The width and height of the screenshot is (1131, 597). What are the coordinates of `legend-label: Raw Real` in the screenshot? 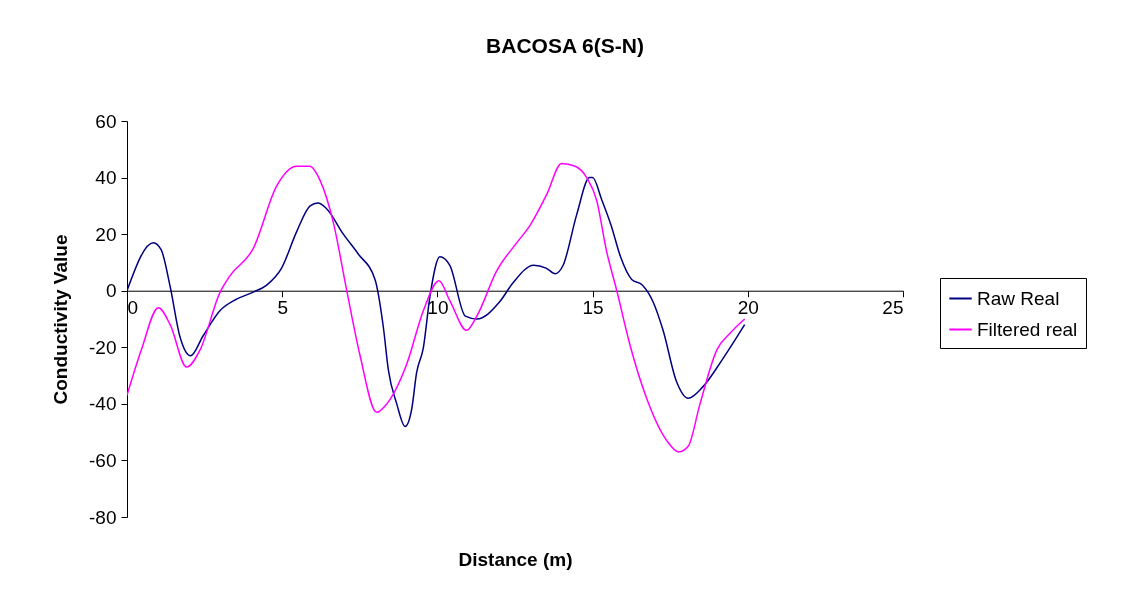 It's located at (1018, 298).